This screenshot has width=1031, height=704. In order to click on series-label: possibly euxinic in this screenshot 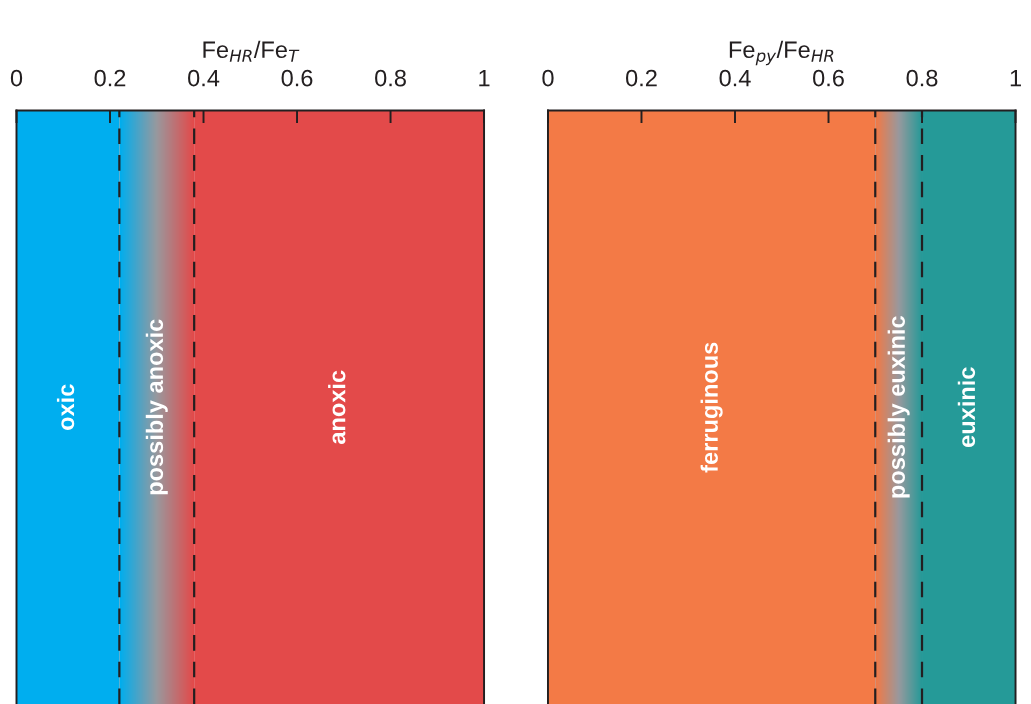, I will do `click(898, 407)`.